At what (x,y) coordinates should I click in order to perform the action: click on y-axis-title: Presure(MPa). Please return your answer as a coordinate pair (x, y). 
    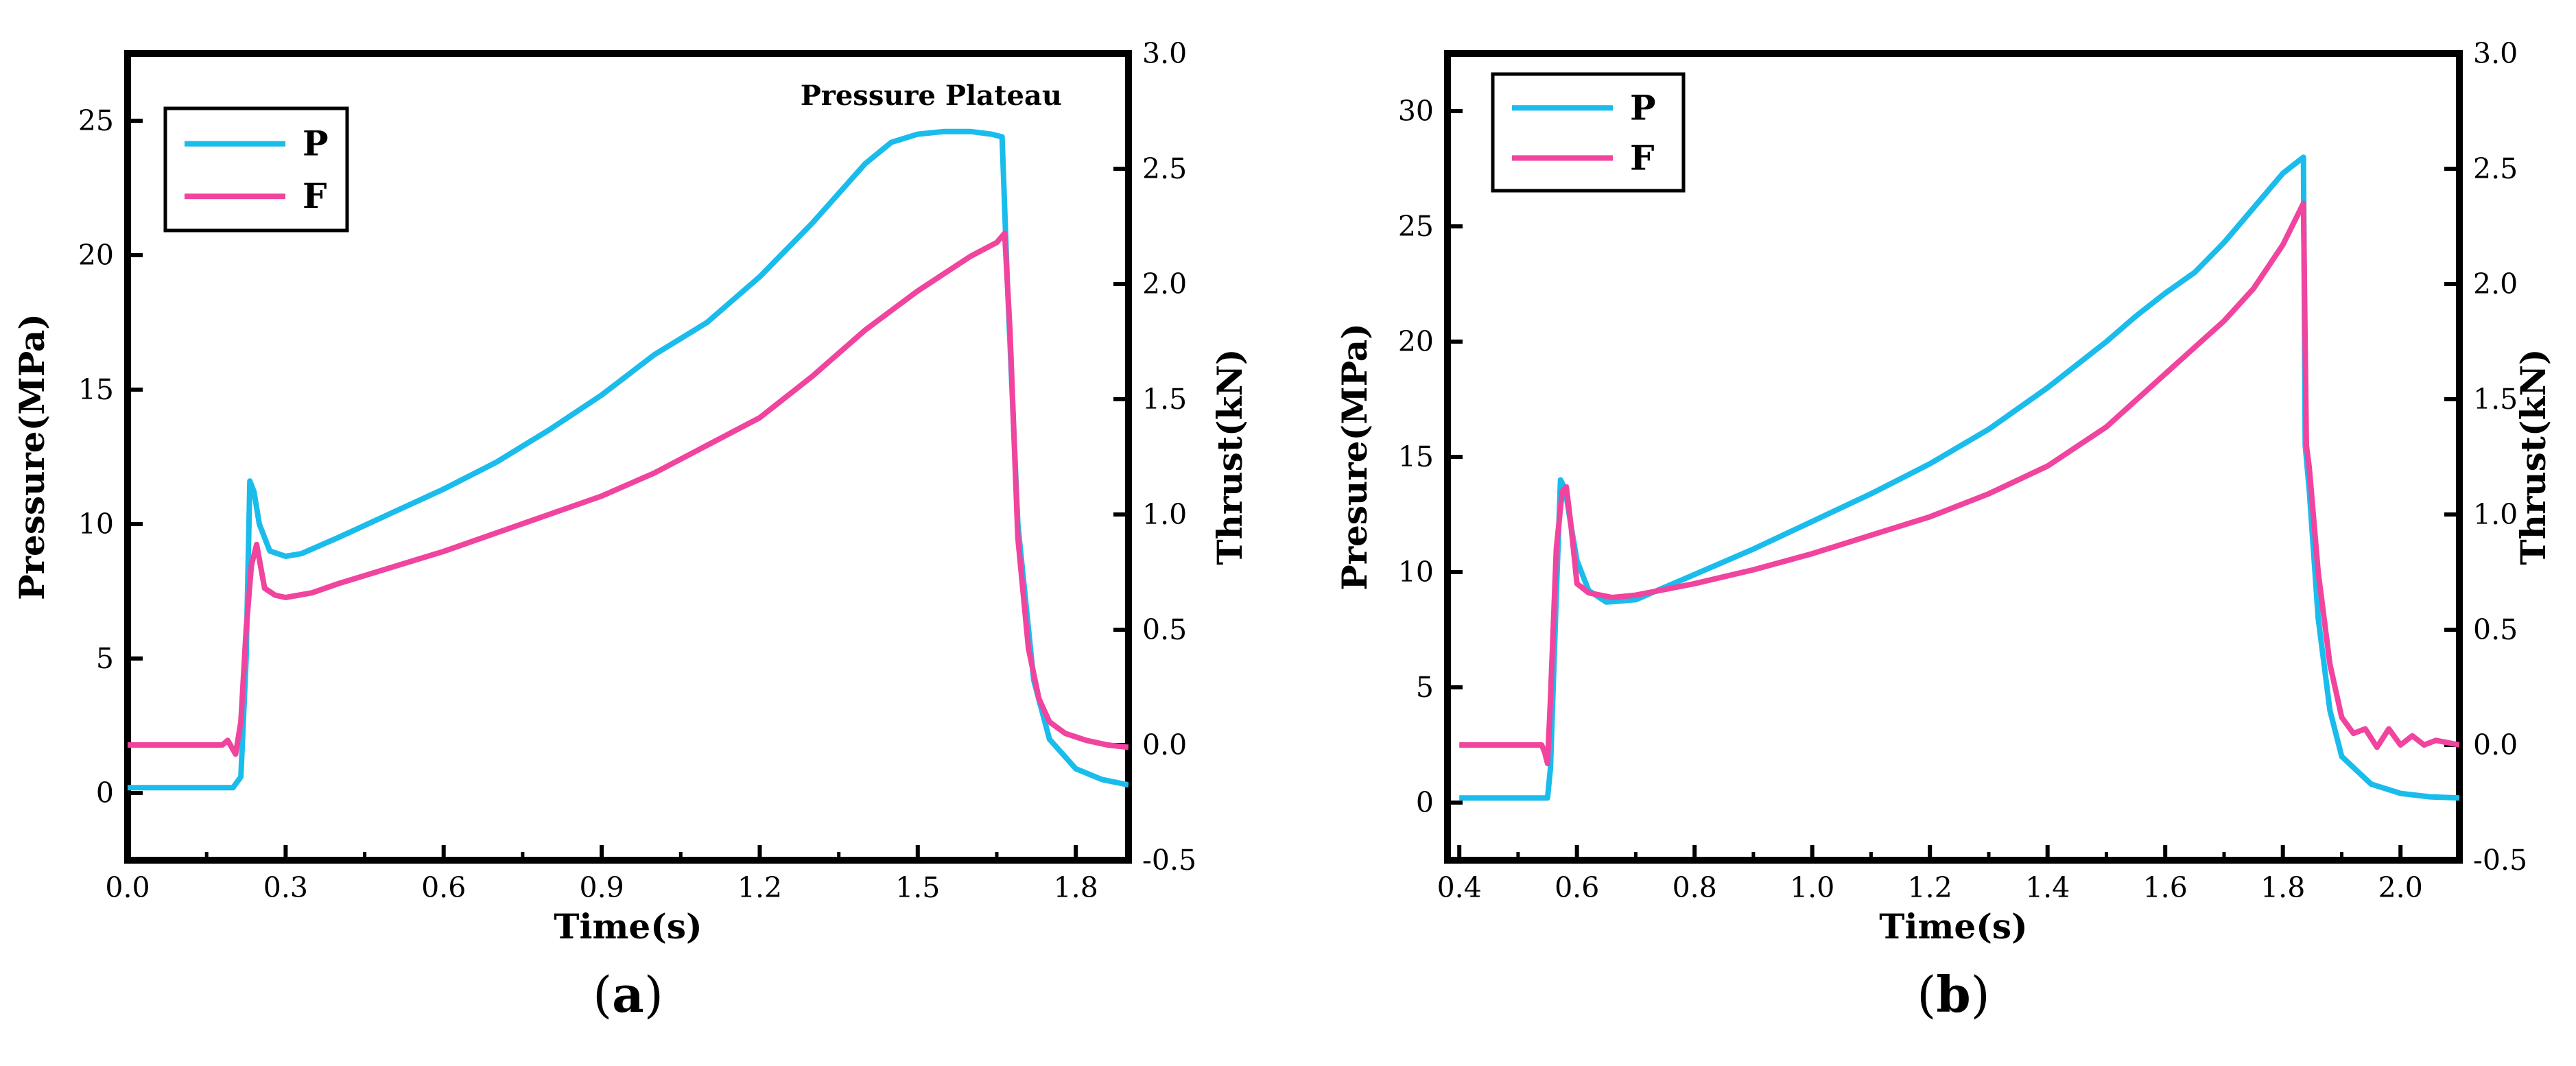
    Looking at the image, I should click on (1354, 457).